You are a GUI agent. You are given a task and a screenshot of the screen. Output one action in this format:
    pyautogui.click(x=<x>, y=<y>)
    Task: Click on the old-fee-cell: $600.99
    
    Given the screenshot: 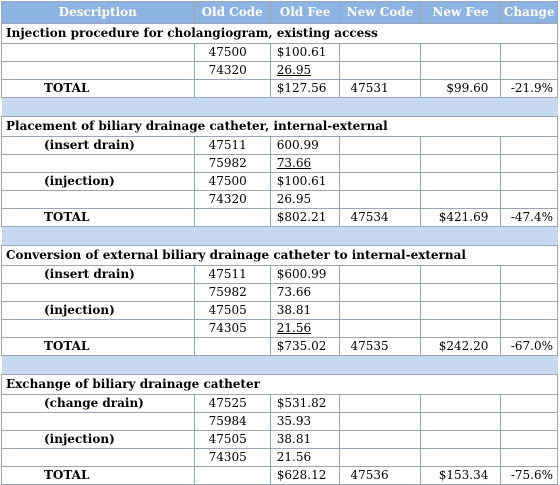 What is the action you would take?
    pyautogui.click(x=305, y=274)
    